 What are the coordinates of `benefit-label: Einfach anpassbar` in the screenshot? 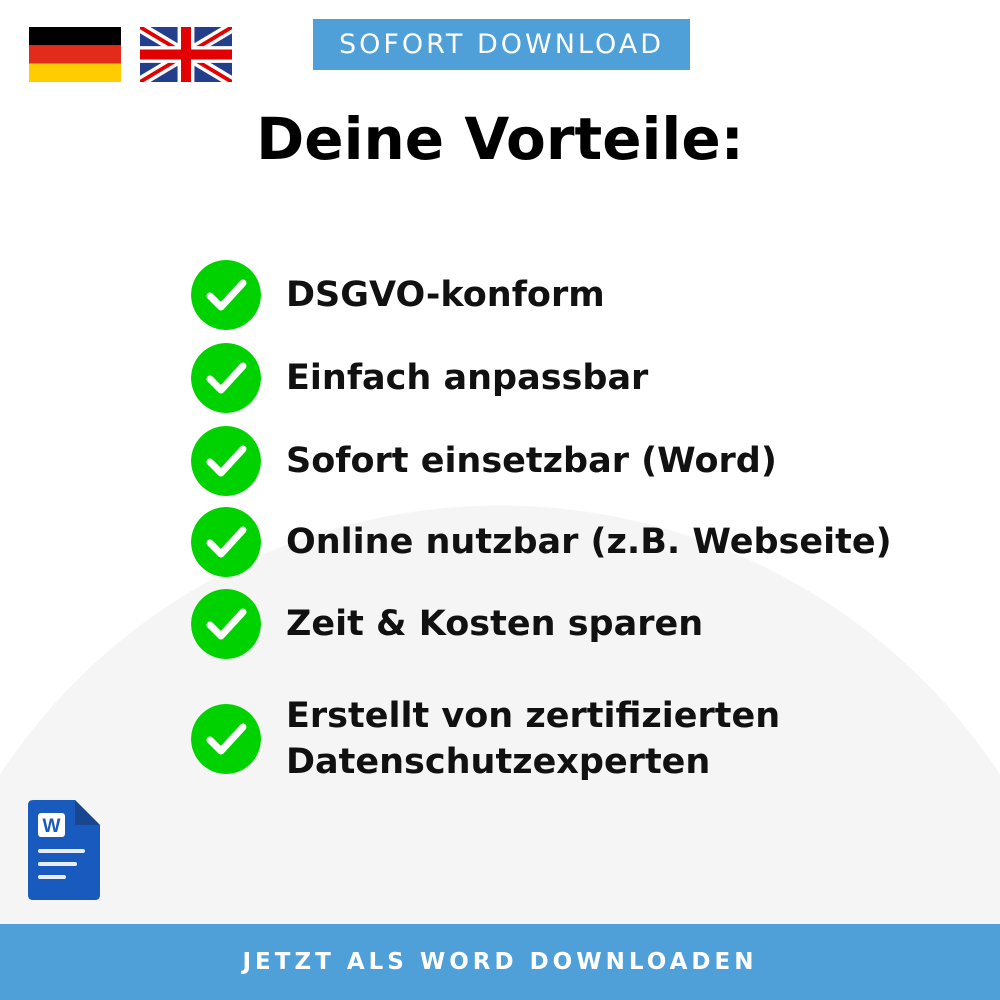 It's located at (467, 378).